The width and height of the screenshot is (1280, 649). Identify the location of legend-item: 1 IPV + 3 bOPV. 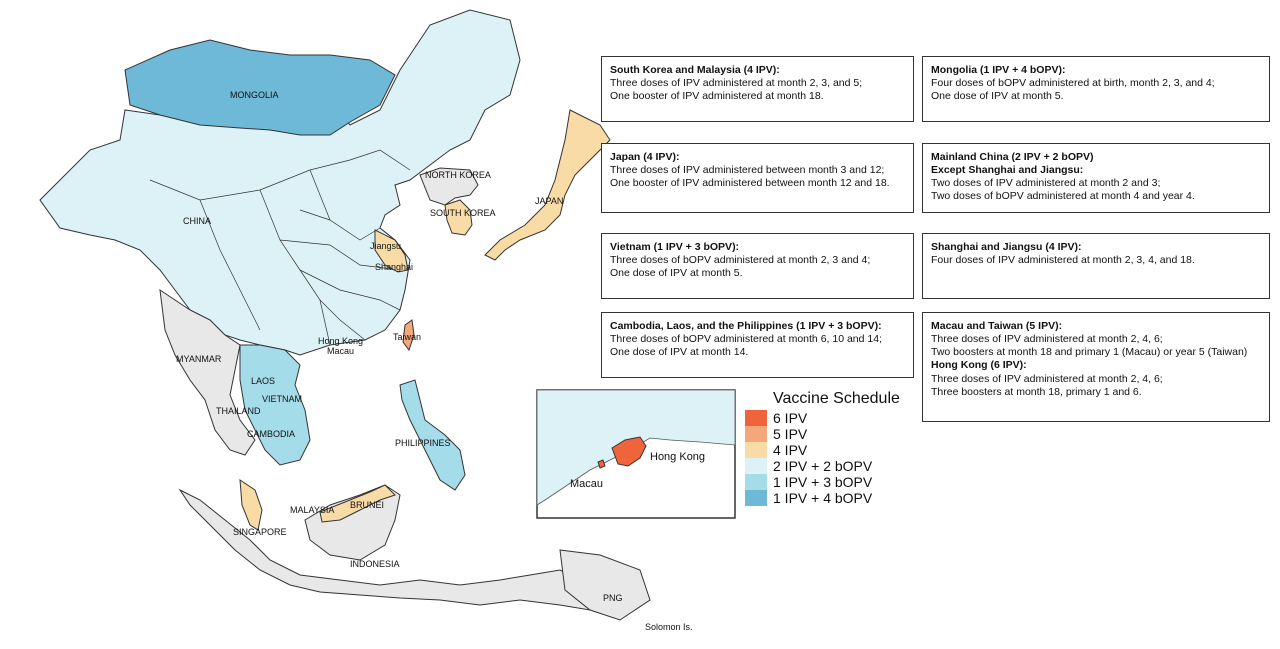
(822, 482).